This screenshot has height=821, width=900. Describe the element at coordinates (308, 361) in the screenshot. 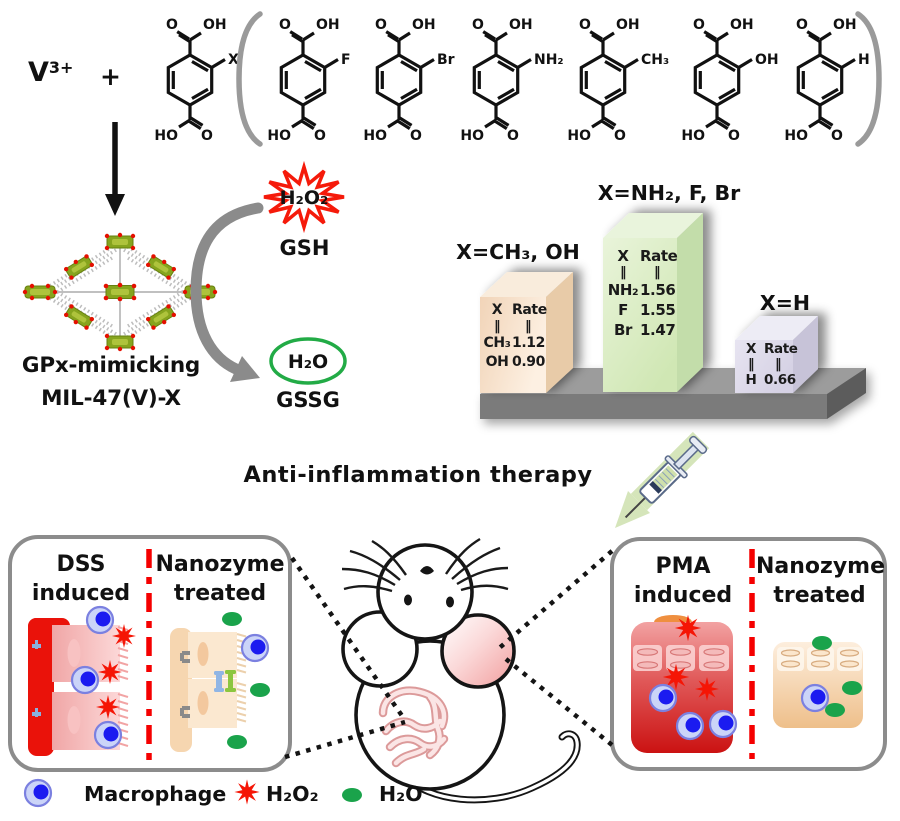

I see `h2o-oval-icon: H₂O` at that location.